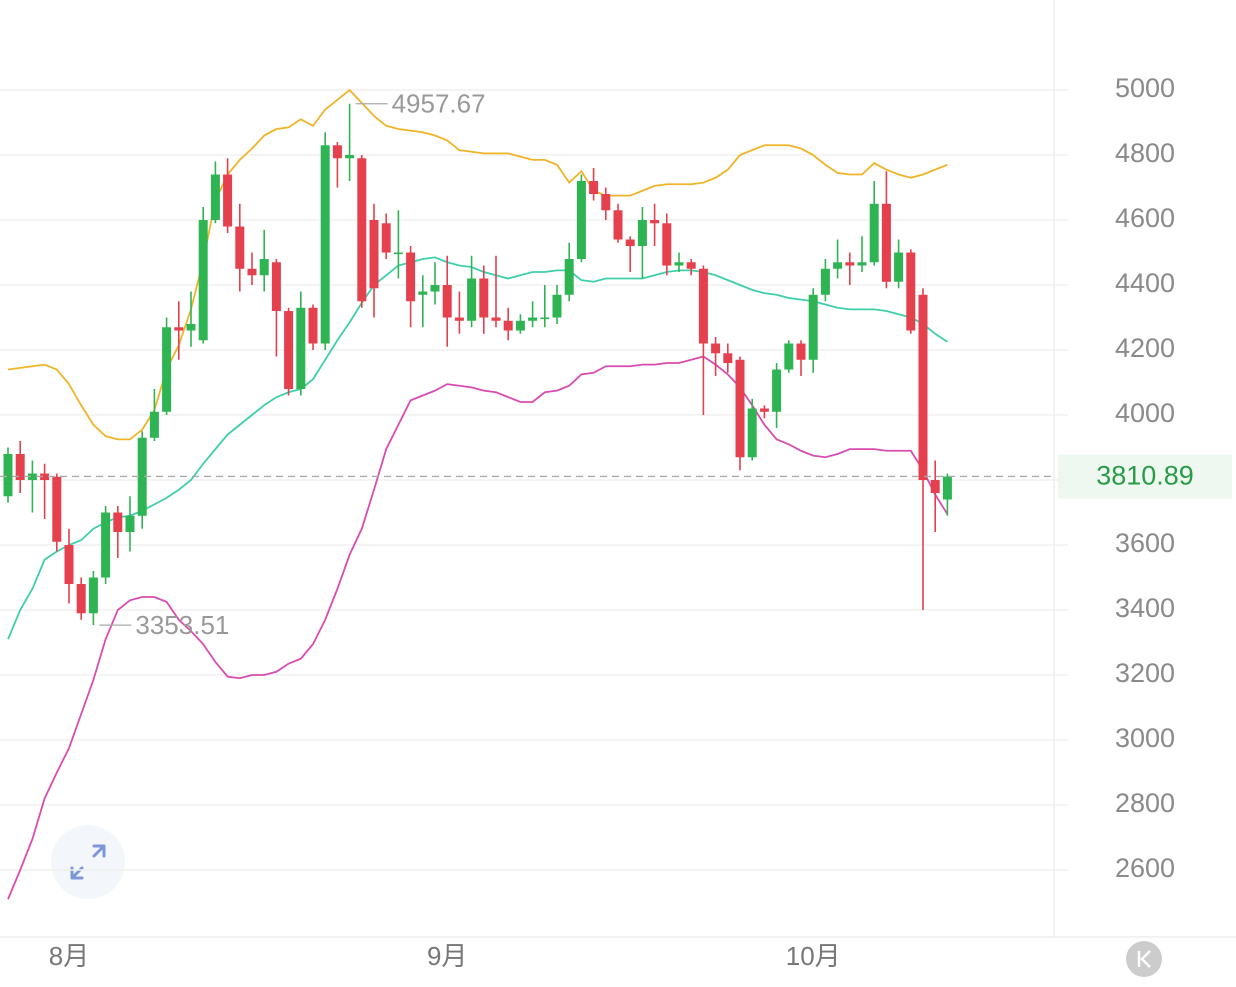 The image size is (1236, 987). I want to click on last-price-box, so click(1145, 476).